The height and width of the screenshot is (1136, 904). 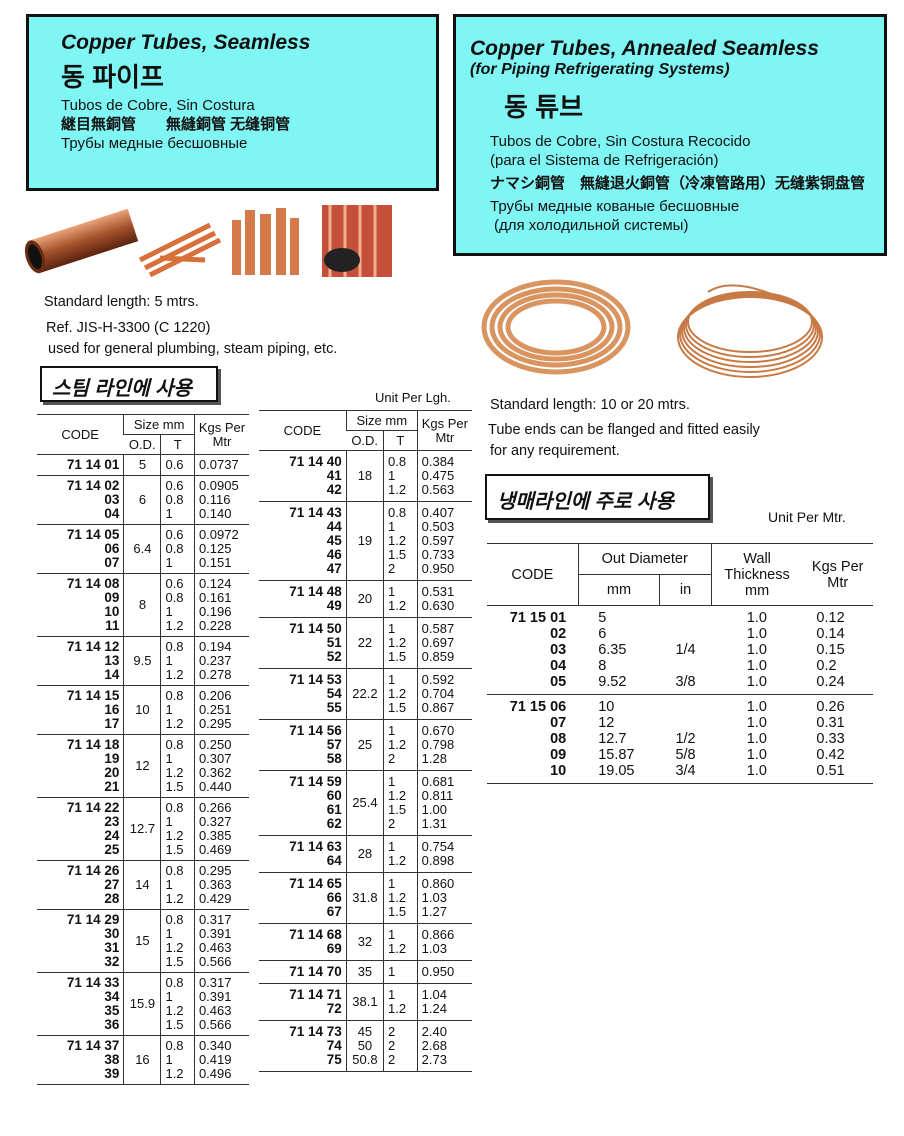 I want to click on cell-line: 5/8, so click(x=685, y=755).